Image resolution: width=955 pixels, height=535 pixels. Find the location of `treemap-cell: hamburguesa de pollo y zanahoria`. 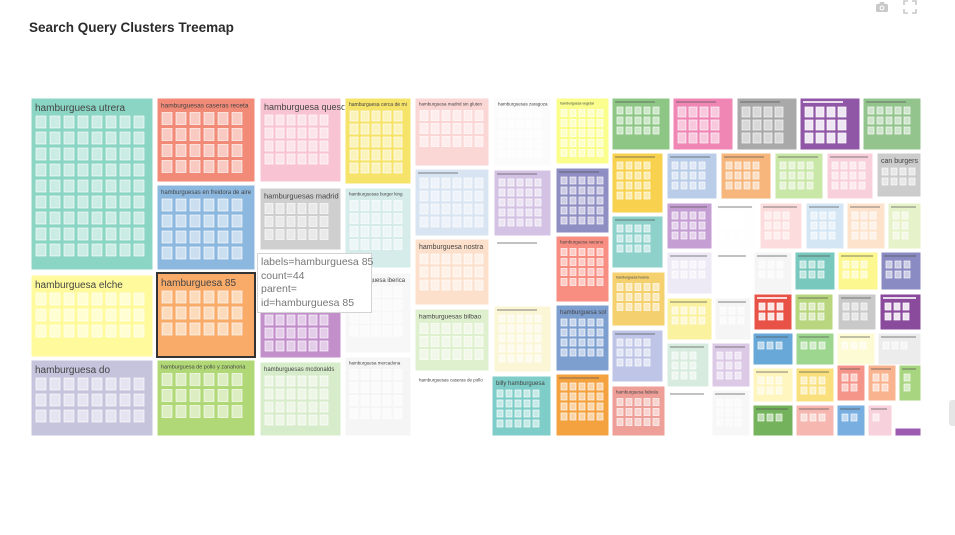

treemap-cell: hamburguesa de pollo y zanahoria is located at coordinates (206, 398).